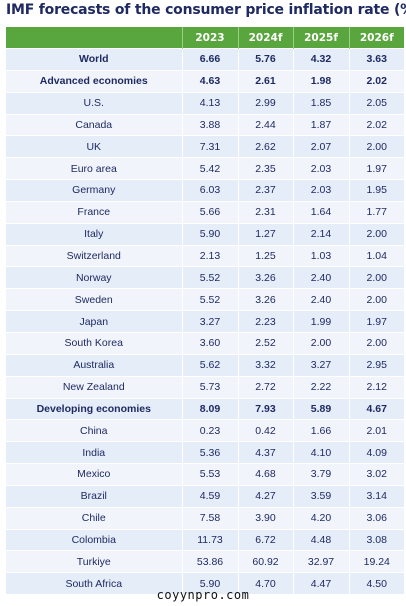 The width and height of the screenshot is (406, 606). What do you see at coordinates (209, 408) in the screenshot?
I see `value-cell: 8.09` at bounding box center [209, 408].